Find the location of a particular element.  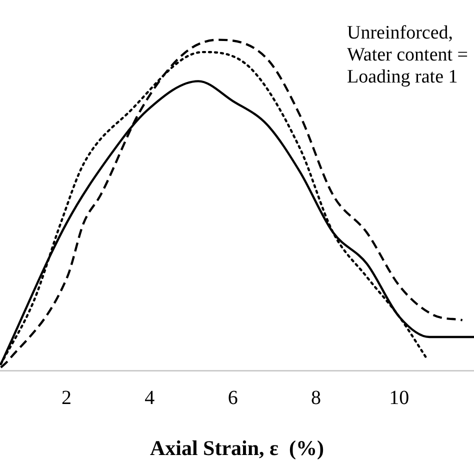

x-axis-title: Axial Strain, ε (%) is located at coordinates (237, 448).